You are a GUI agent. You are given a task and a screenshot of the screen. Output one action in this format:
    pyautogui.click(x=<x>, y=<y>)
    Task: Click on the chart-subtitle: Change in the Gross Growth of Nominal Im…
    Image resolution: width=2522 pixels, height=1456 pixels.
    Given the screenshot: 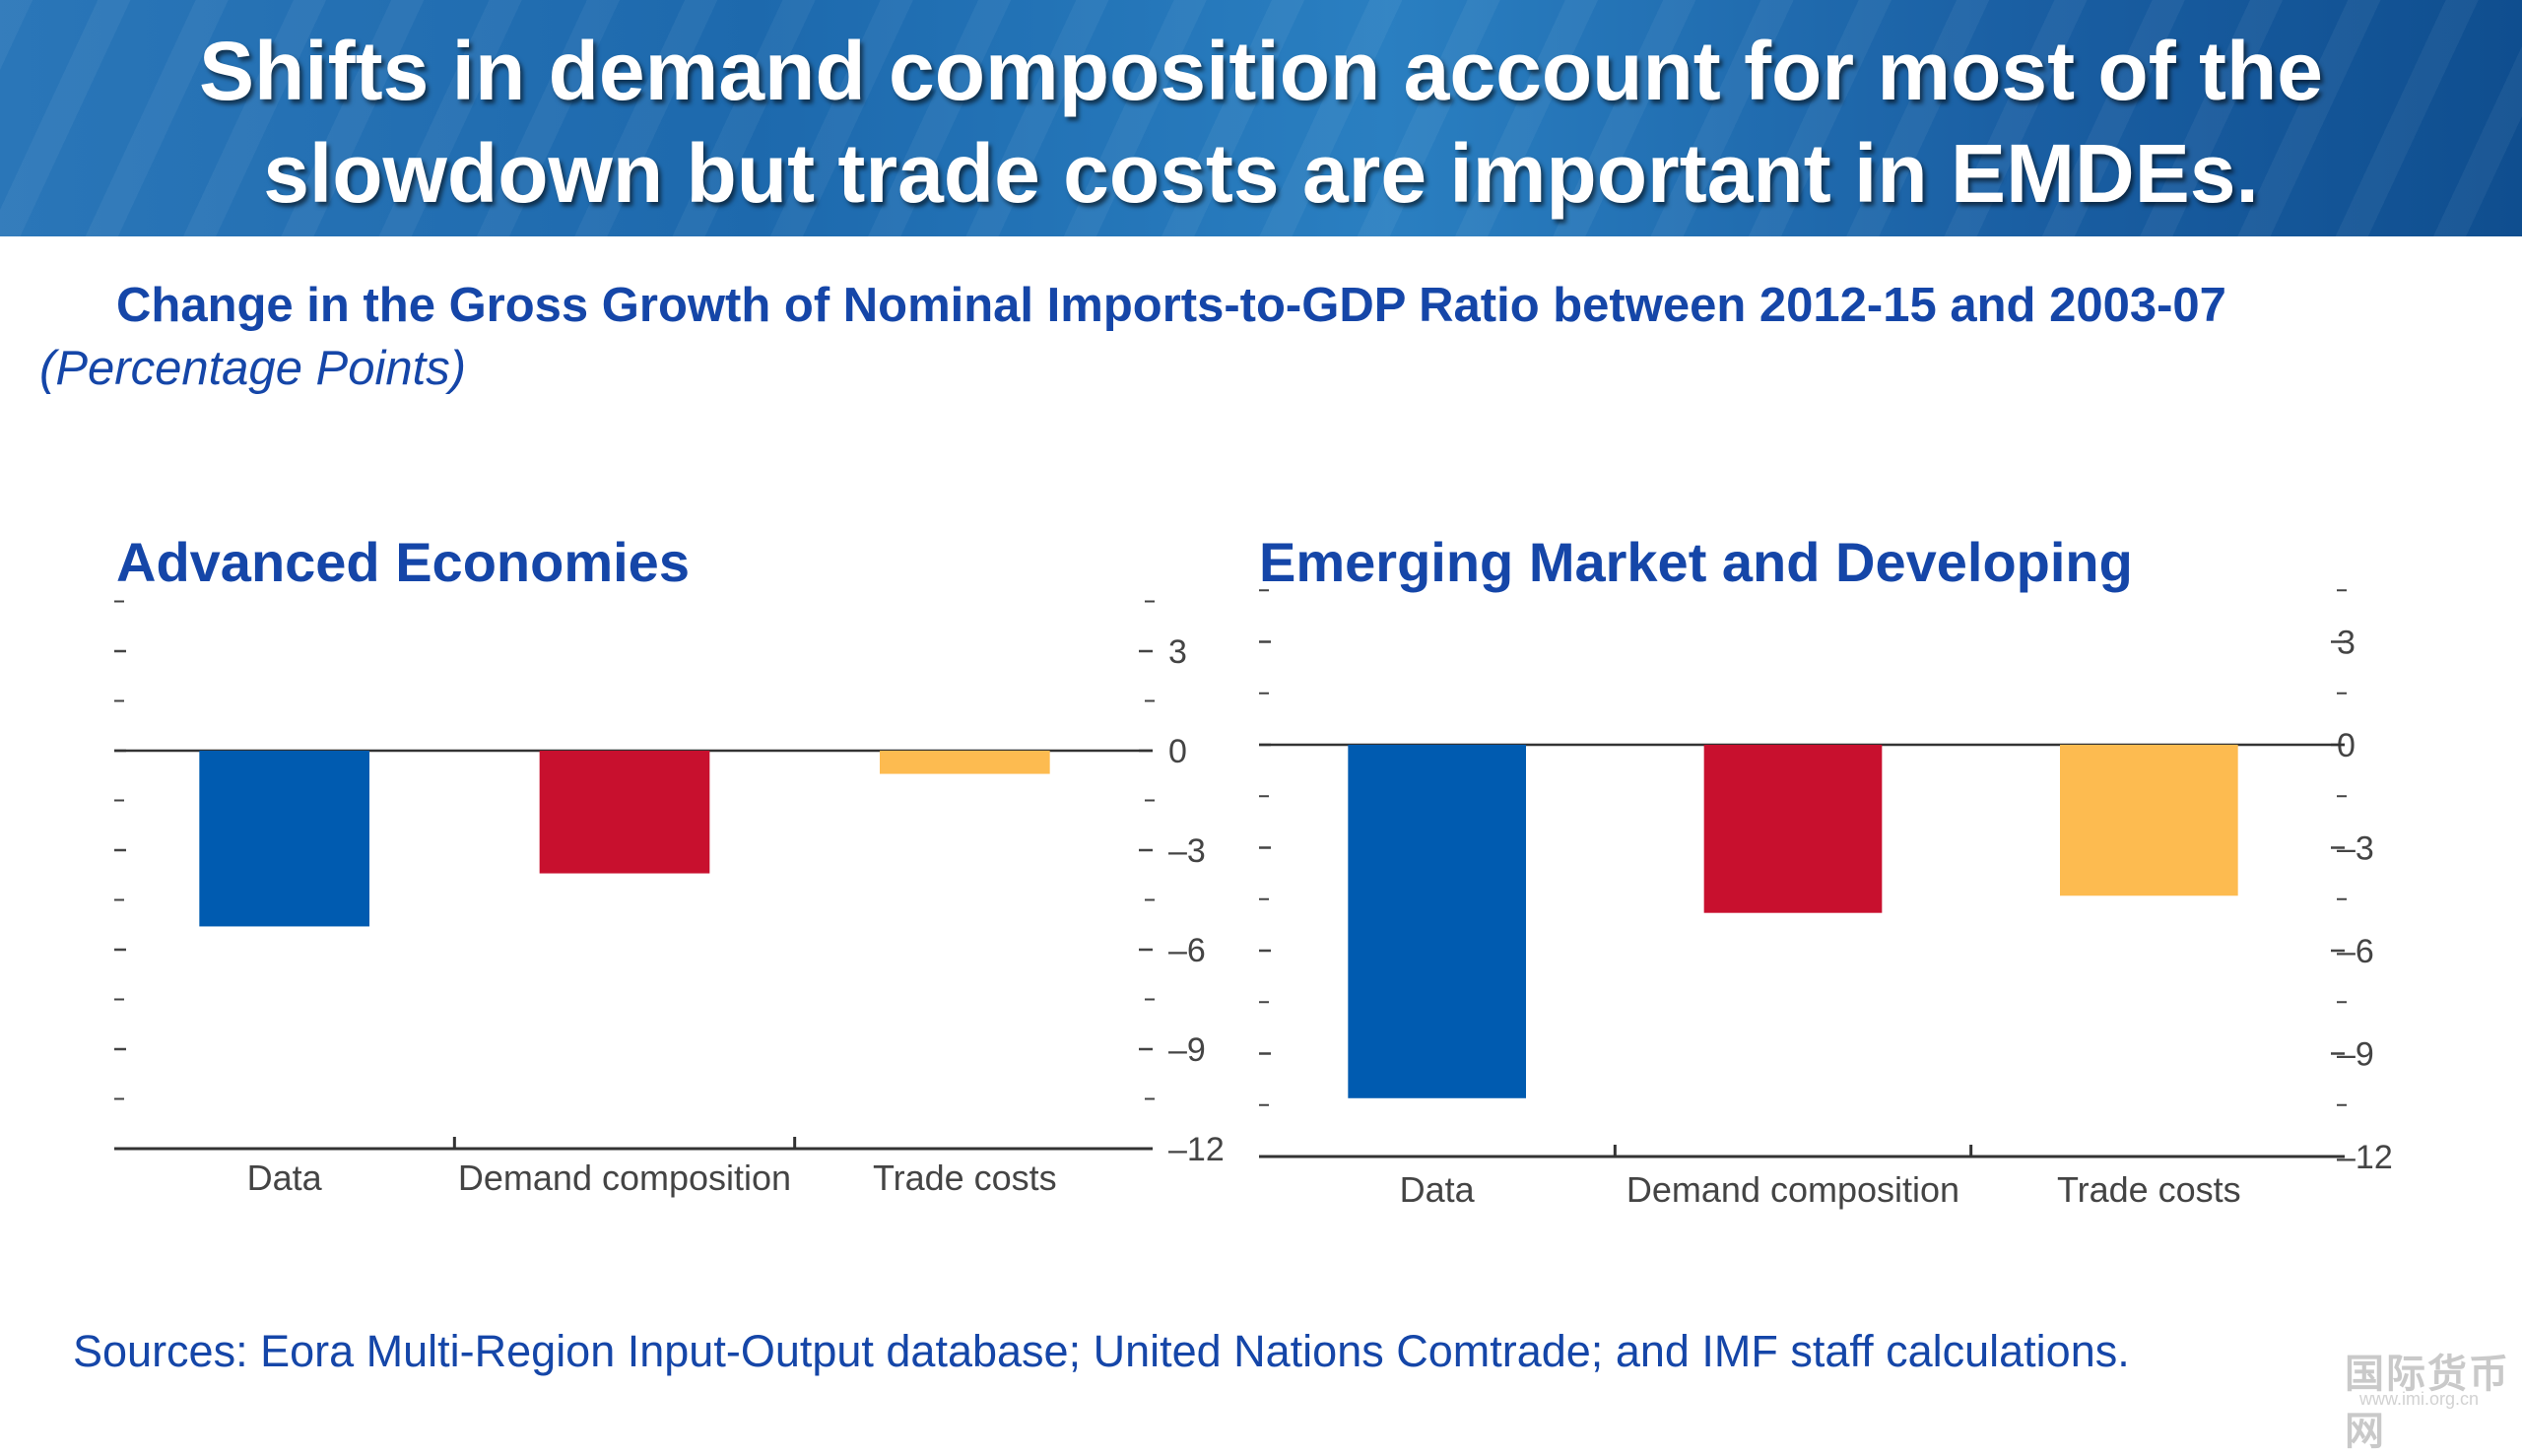 What is the action you would take?
    pyautogui.click(x=1171, y=305)
    